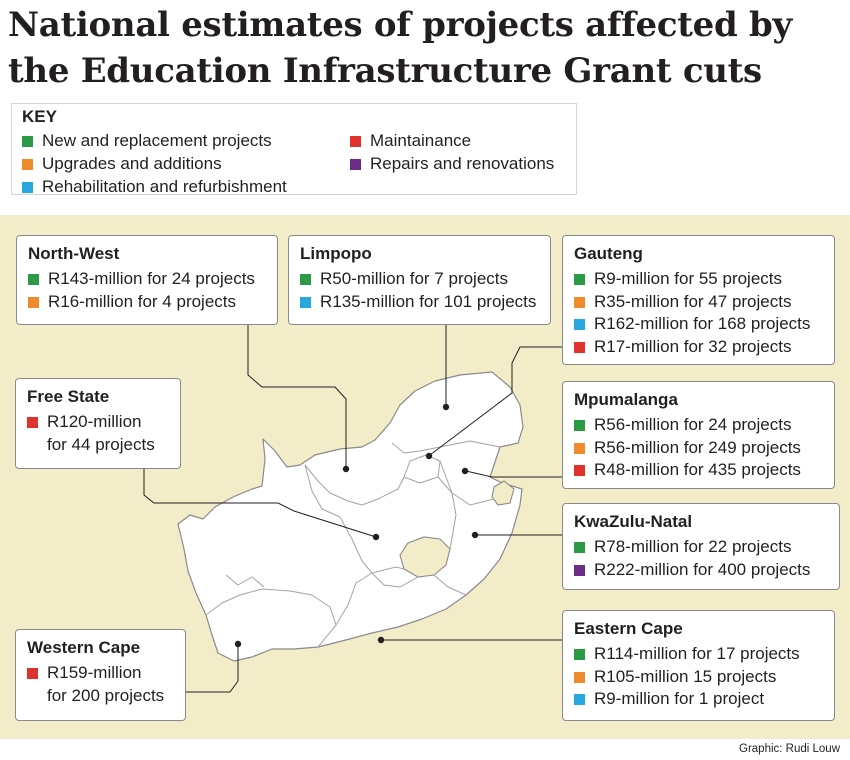  What do you see at coordinates (414, 278) in the screenshot?
I see `province-row-text: R50-million for 7 projects` at bounding box center [414, 278].